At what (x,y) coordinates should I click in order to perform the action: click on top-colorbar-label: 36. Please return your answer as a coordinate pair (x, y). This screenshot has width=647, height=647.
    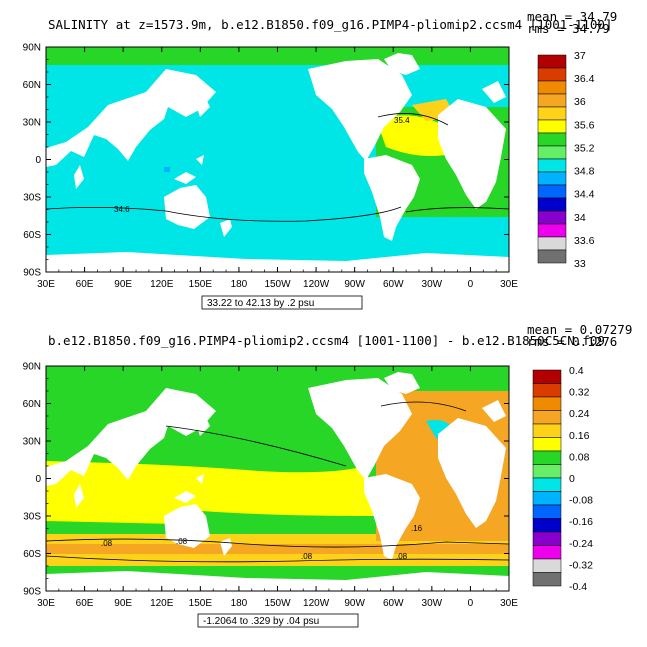
    Looking at the image, I should click on (580, 102).